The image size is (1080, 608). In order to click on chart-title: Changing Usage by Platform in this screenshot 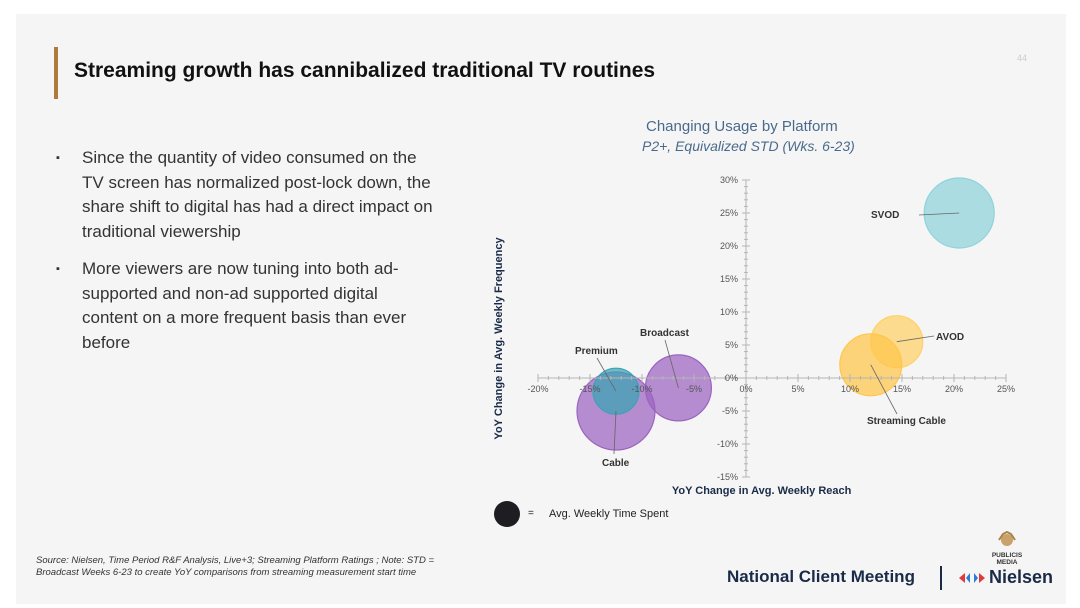, I will do `click(742, 126)`.